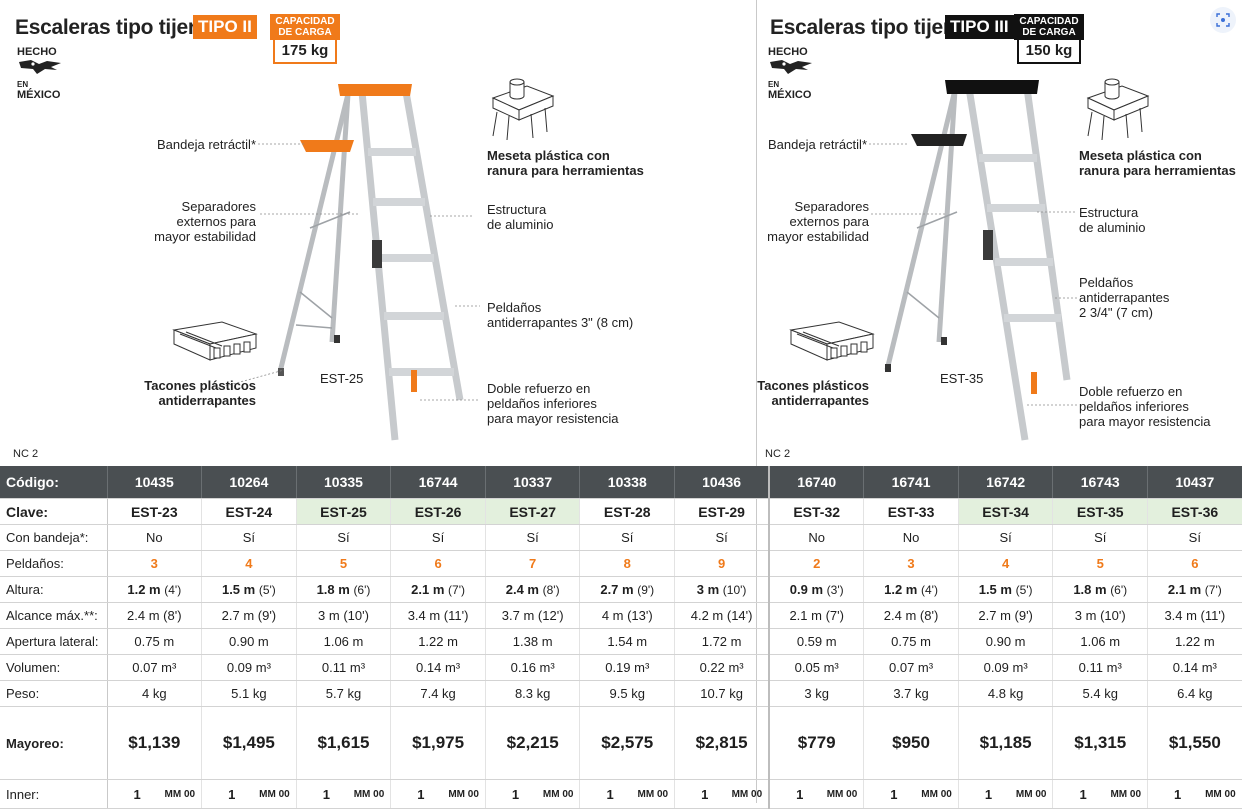 This screenshot has width=1242, height=809. What do you see at coordinates (344, 563) in the screenshot?
I see `cell-peldanos: 5` at bounding box center [344, 563].